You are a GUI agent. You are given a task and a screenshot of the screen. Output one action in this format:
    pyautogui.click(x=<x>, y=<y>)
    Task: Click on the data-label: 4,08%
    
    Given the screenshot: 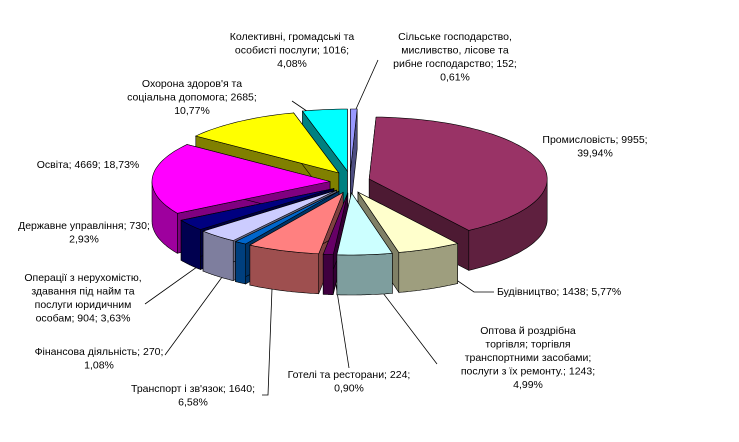 What is the action you would take?
    pyautogui.click(x=292, y=64)
    